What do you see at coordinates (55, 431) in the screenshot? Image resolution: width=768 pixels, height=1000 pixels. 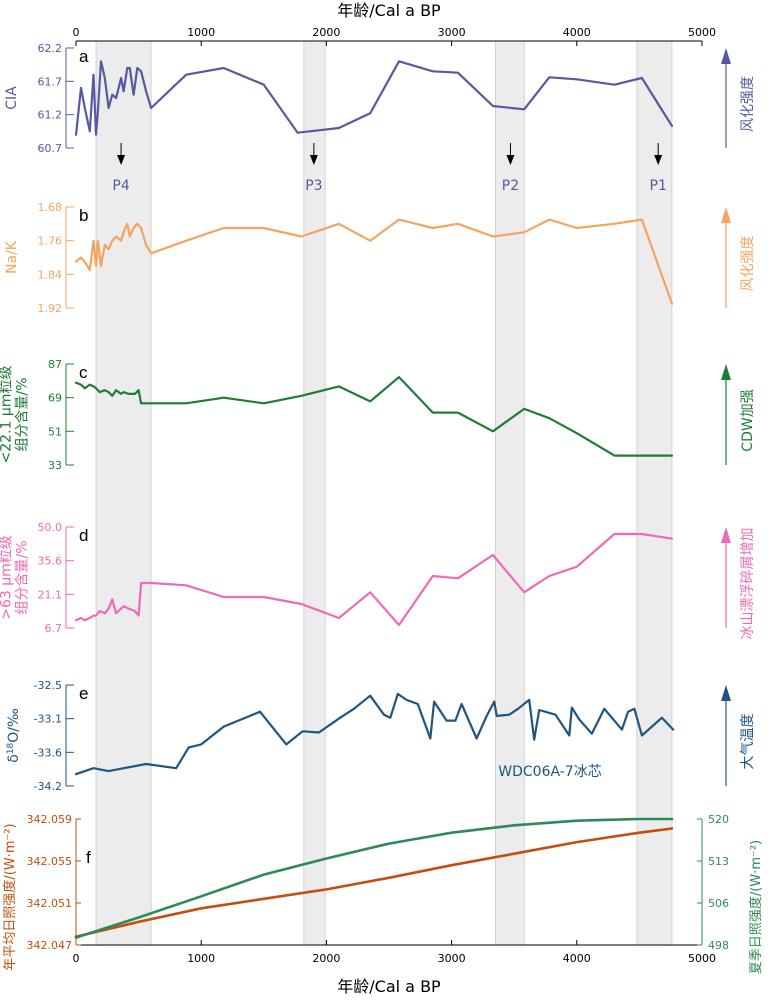 I see `y-tick-label-c: 51` at bounding box center [55, 431].